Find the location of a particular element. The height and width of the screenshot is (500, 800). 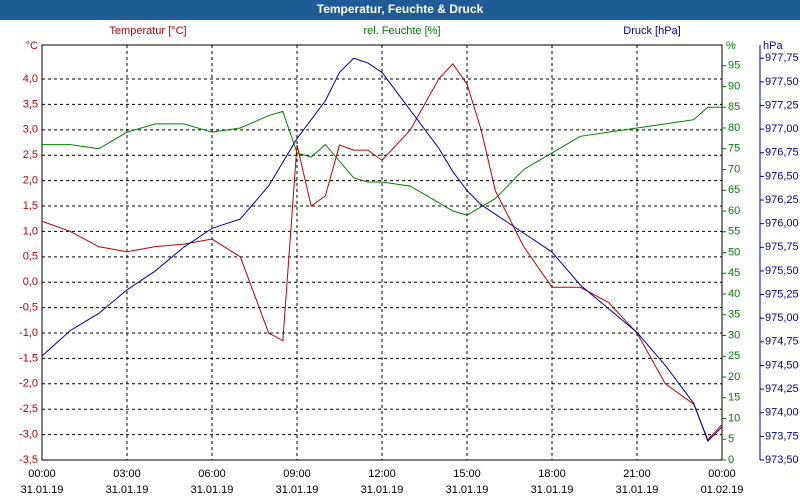

y2-tick-label: 30 is located at coordinates (734, 335).